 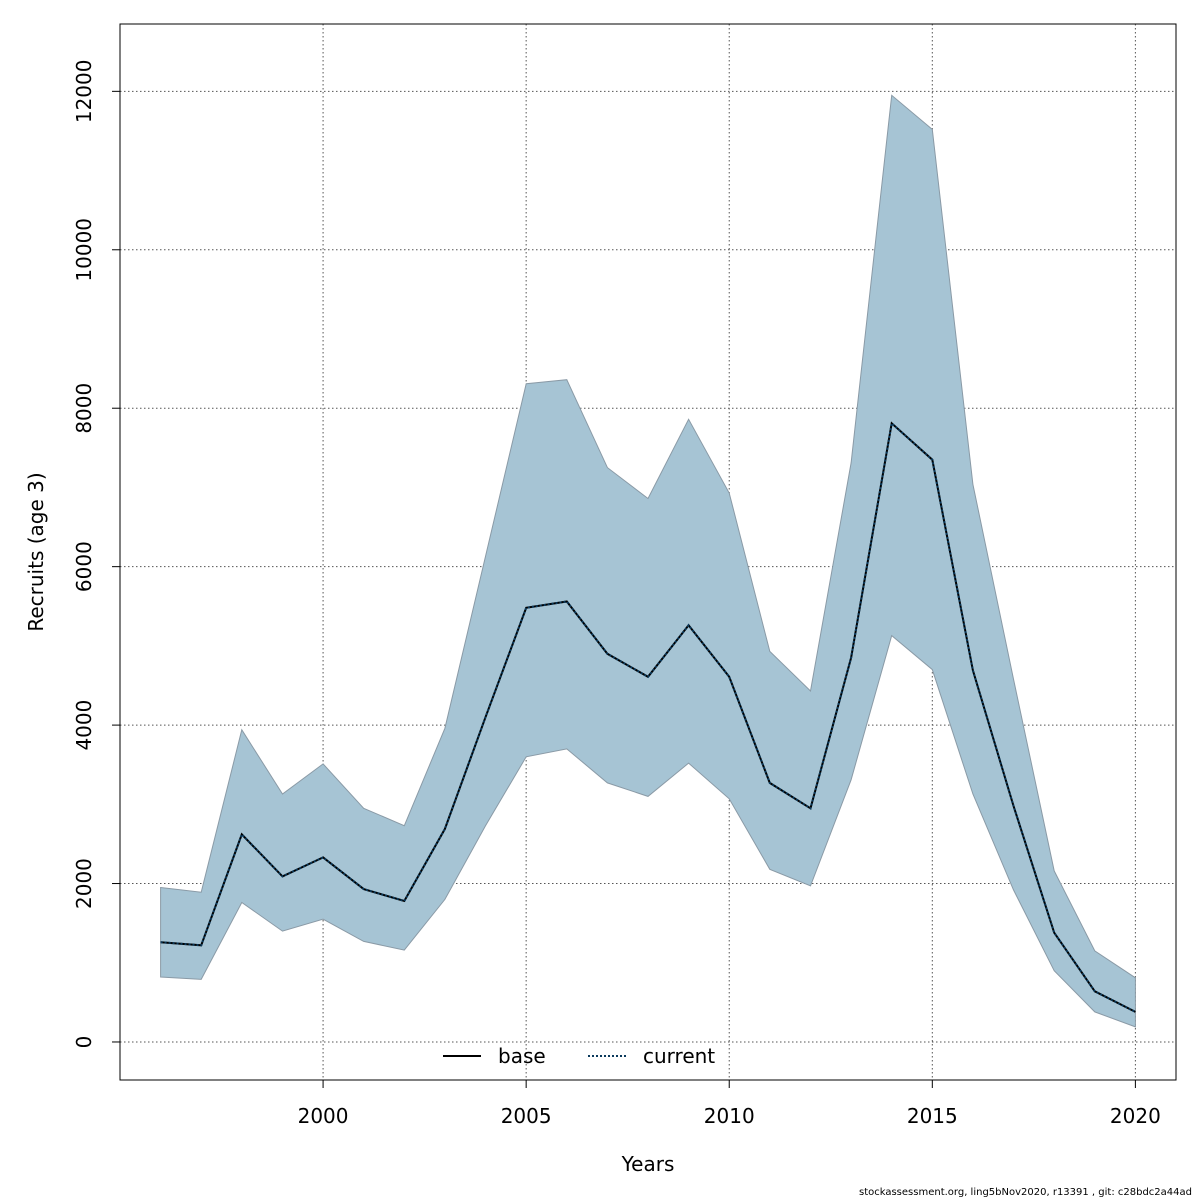 What do you see at coordinates (36, 551) in the screenshot?
I see `y-axis-label: Recruits (age 3)` at bounding box center [36, 551].